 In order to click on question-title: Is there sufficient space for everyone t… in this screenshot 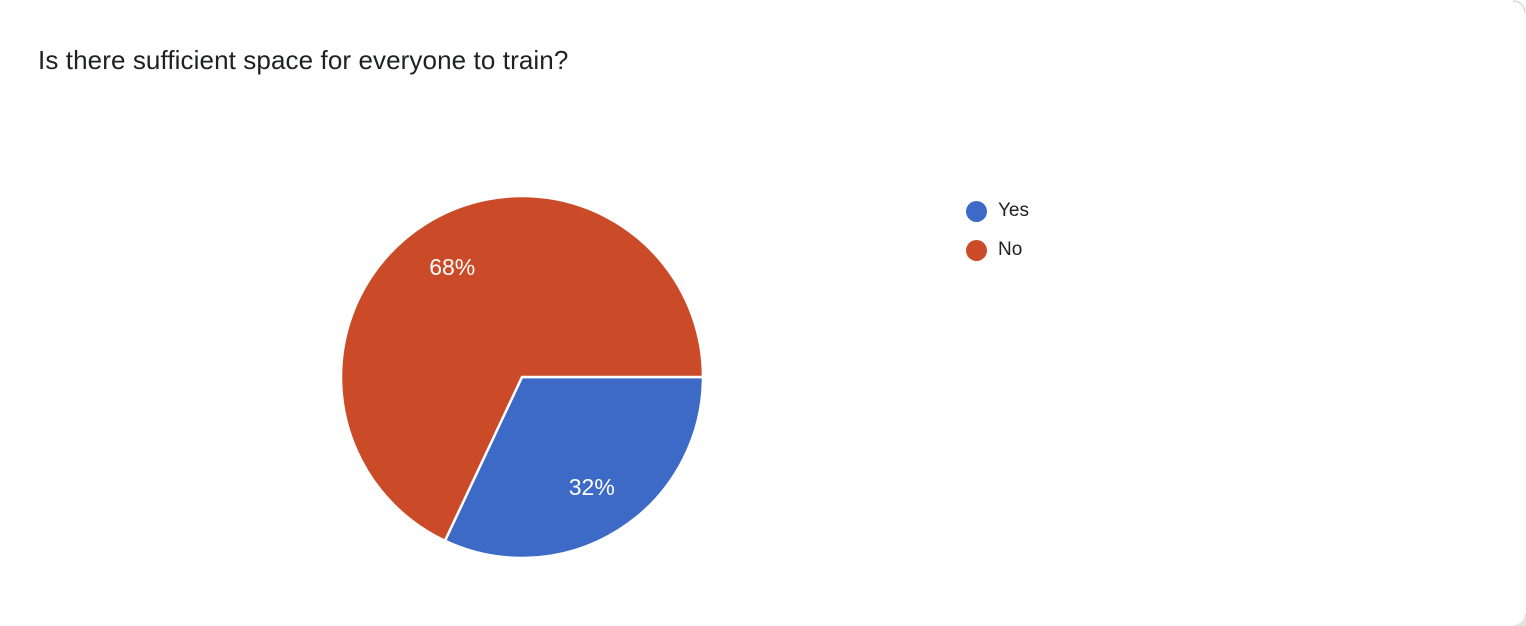, I will do `click(303, 60)`.